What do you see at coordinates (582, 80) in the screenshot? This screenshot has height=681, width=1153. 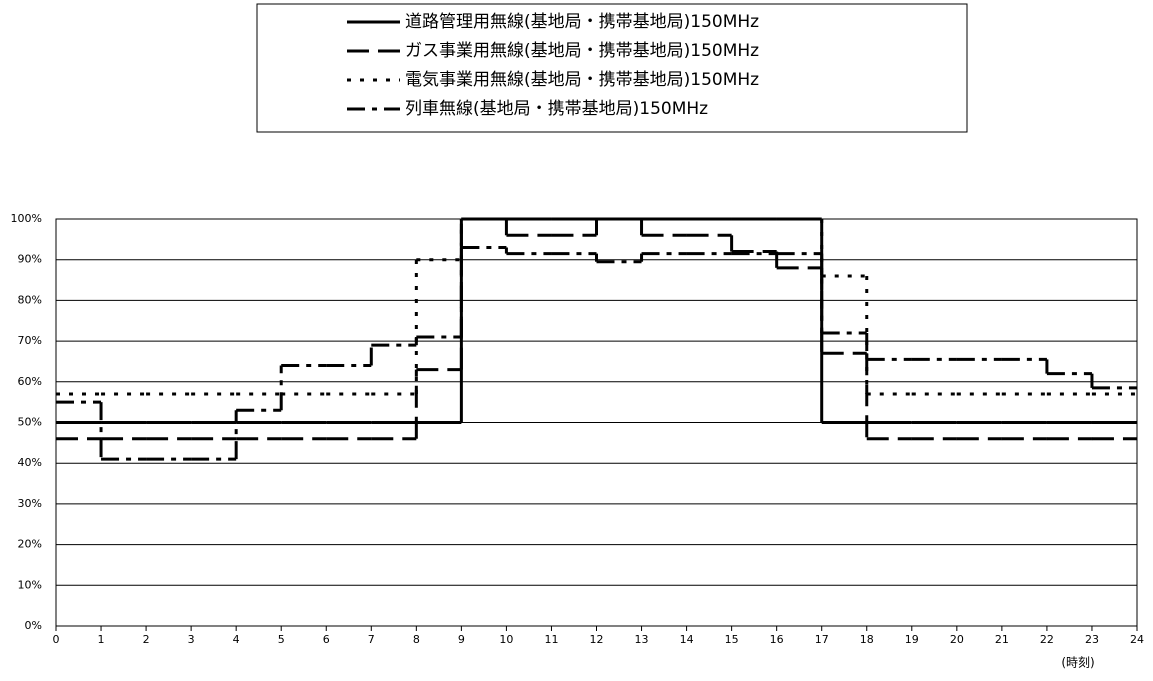 I see `legend-label: 電気事業用無線(基地局・携帯基地局)150MHz` at bounding box center [582, 80].